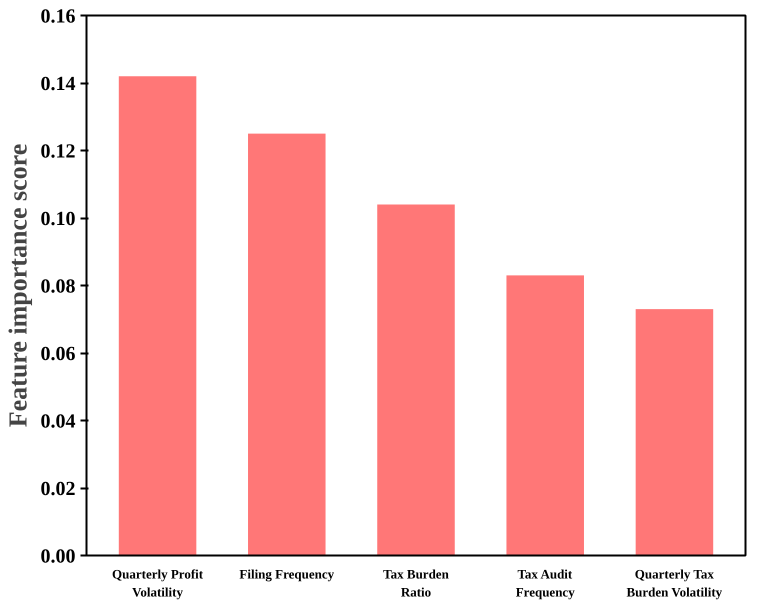  What do you see at coordinates (287, 574) in the screenshot?
I see `x-tick-label: Filing Frequency` at bounding box center [287, 574].